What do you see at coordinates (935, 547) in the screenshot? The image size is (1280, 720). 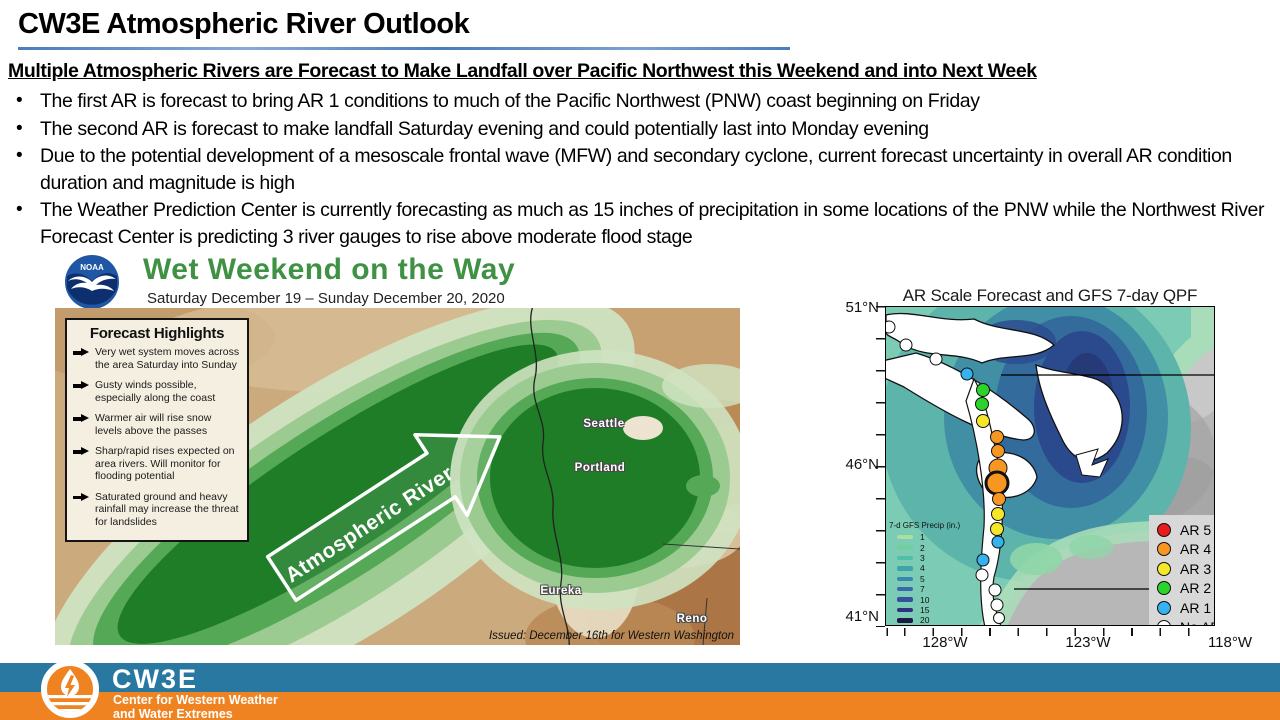 I see `precip-legend-row: 2` at bounding box center [935, 547].